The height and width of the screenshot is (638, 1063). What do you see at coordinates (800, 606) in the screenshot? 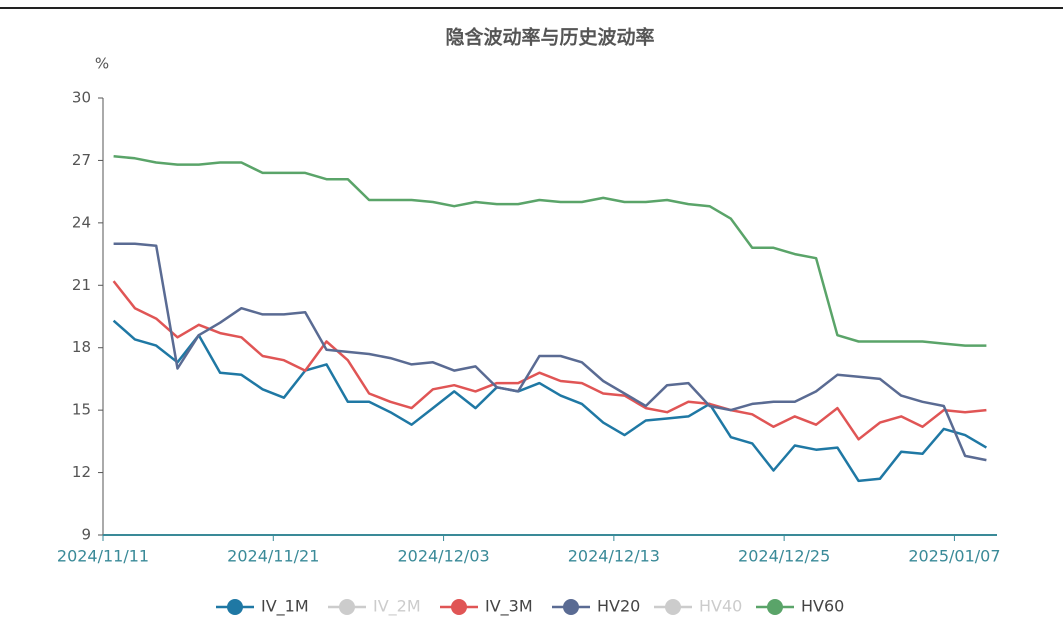
I see `legend-item: HV60` at bounding box center [800, 606].